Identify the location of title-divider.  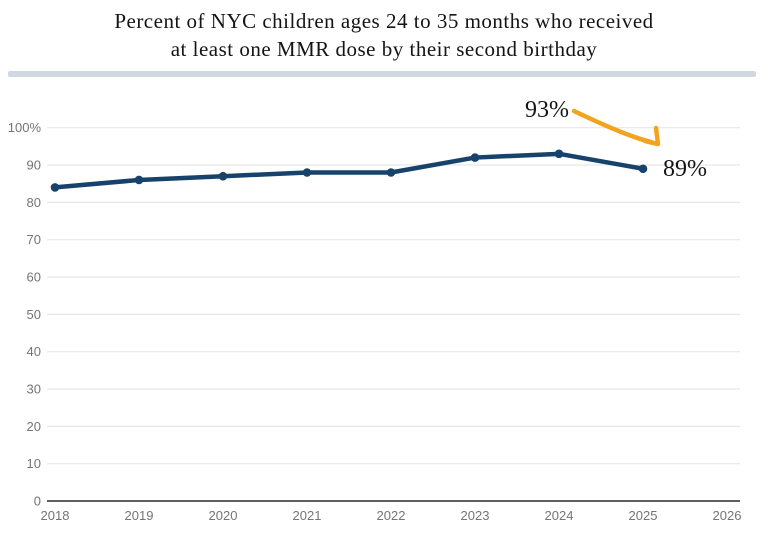
(382, 74).